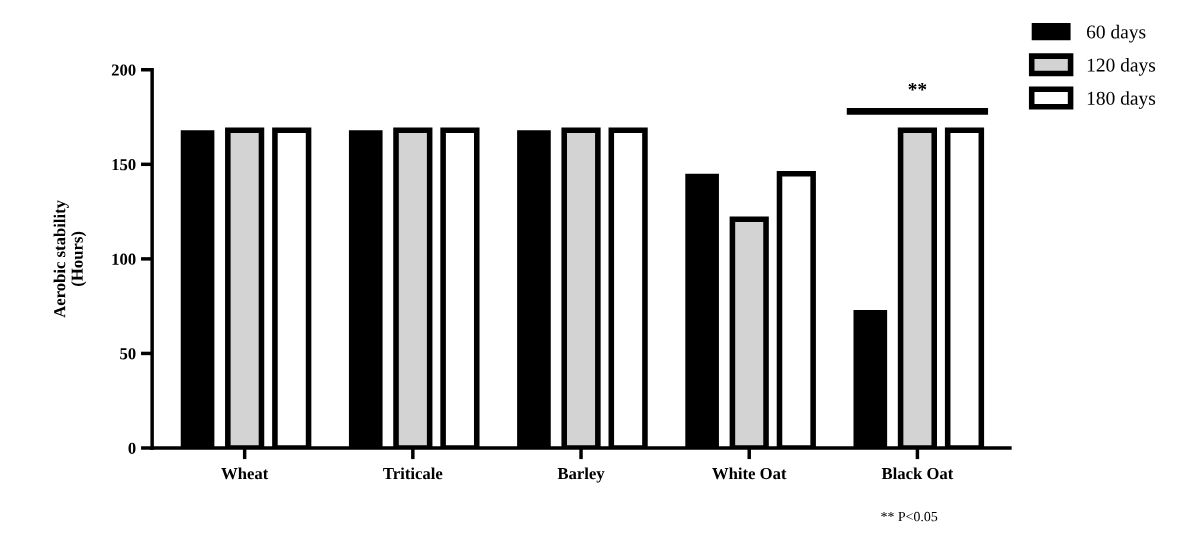 The height and width of the screenshot is (545, 1198). What do you see at coordinates (749, 473) in the screenshot?
I see `x-tick-label: White Oat` at bounding box center [749, 473].